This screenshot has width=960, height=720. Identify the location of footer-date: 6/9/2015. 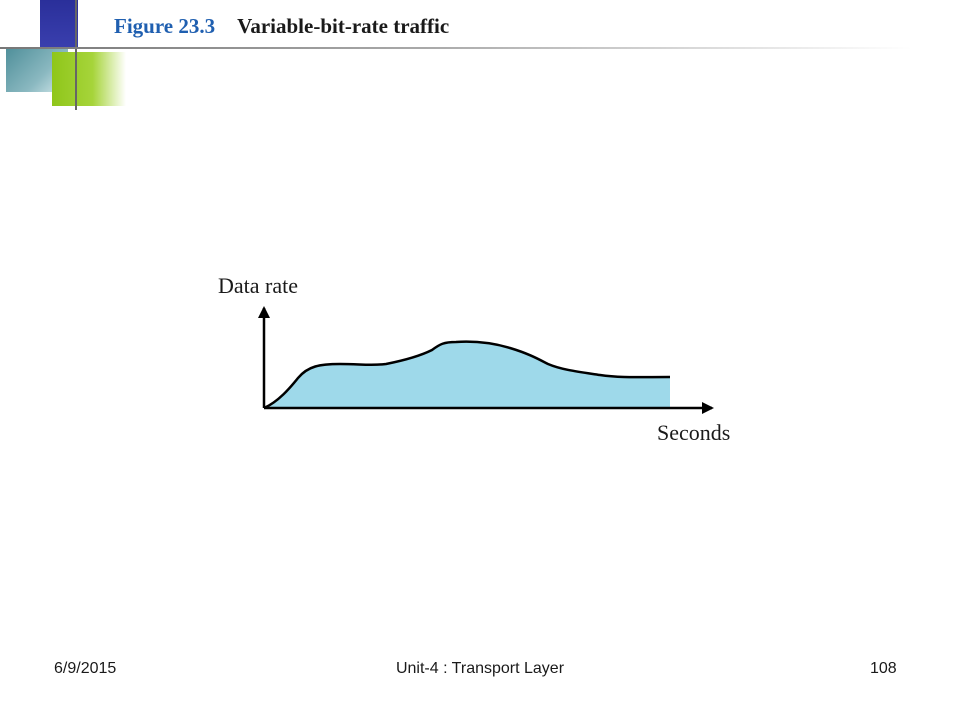
(85, 668).